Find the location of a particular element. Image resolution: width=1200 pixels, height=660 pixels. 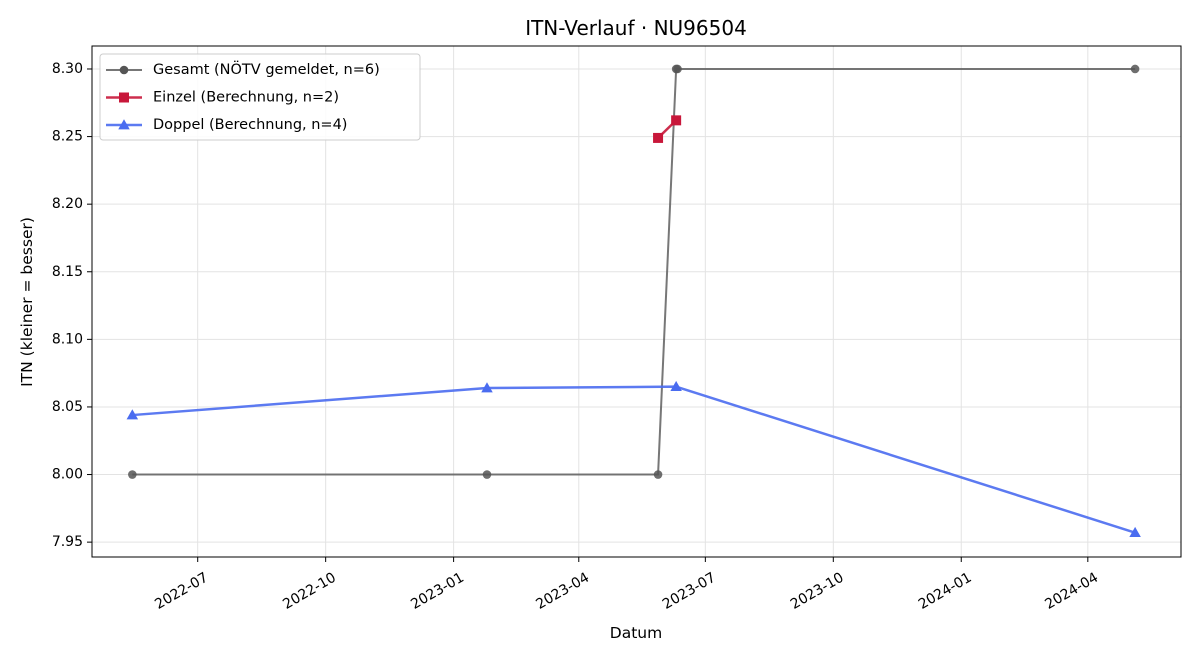

legend-label: Gesamt (NÖTV gemeldet, n=6) is located at coordinates (266, 69).